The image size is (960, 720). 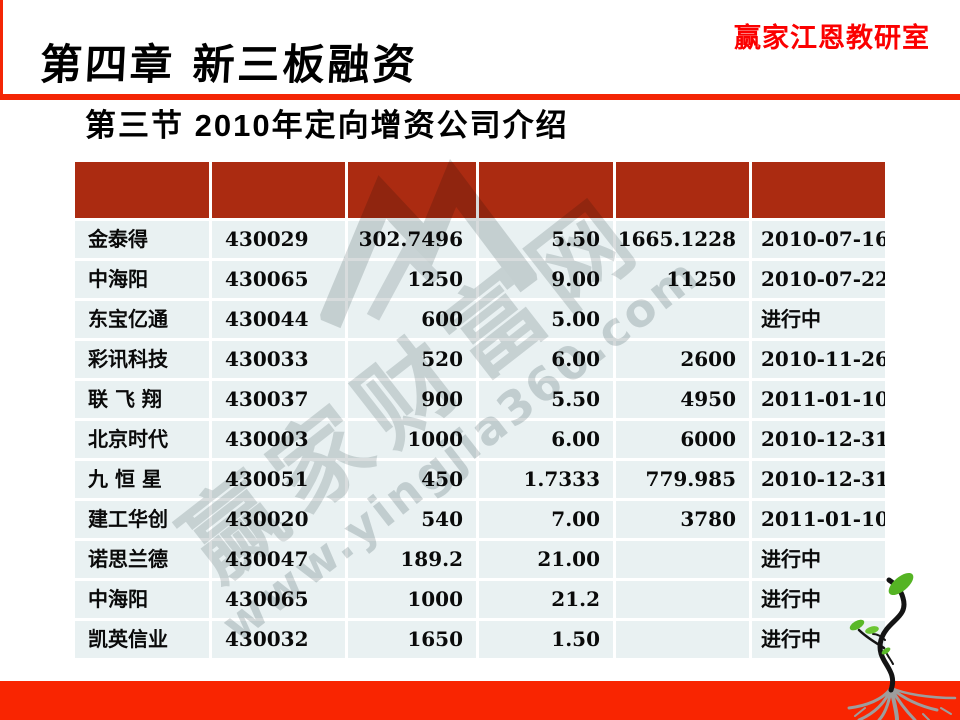 I want to click on table-cell: 430051, so click(x=278, y=479).